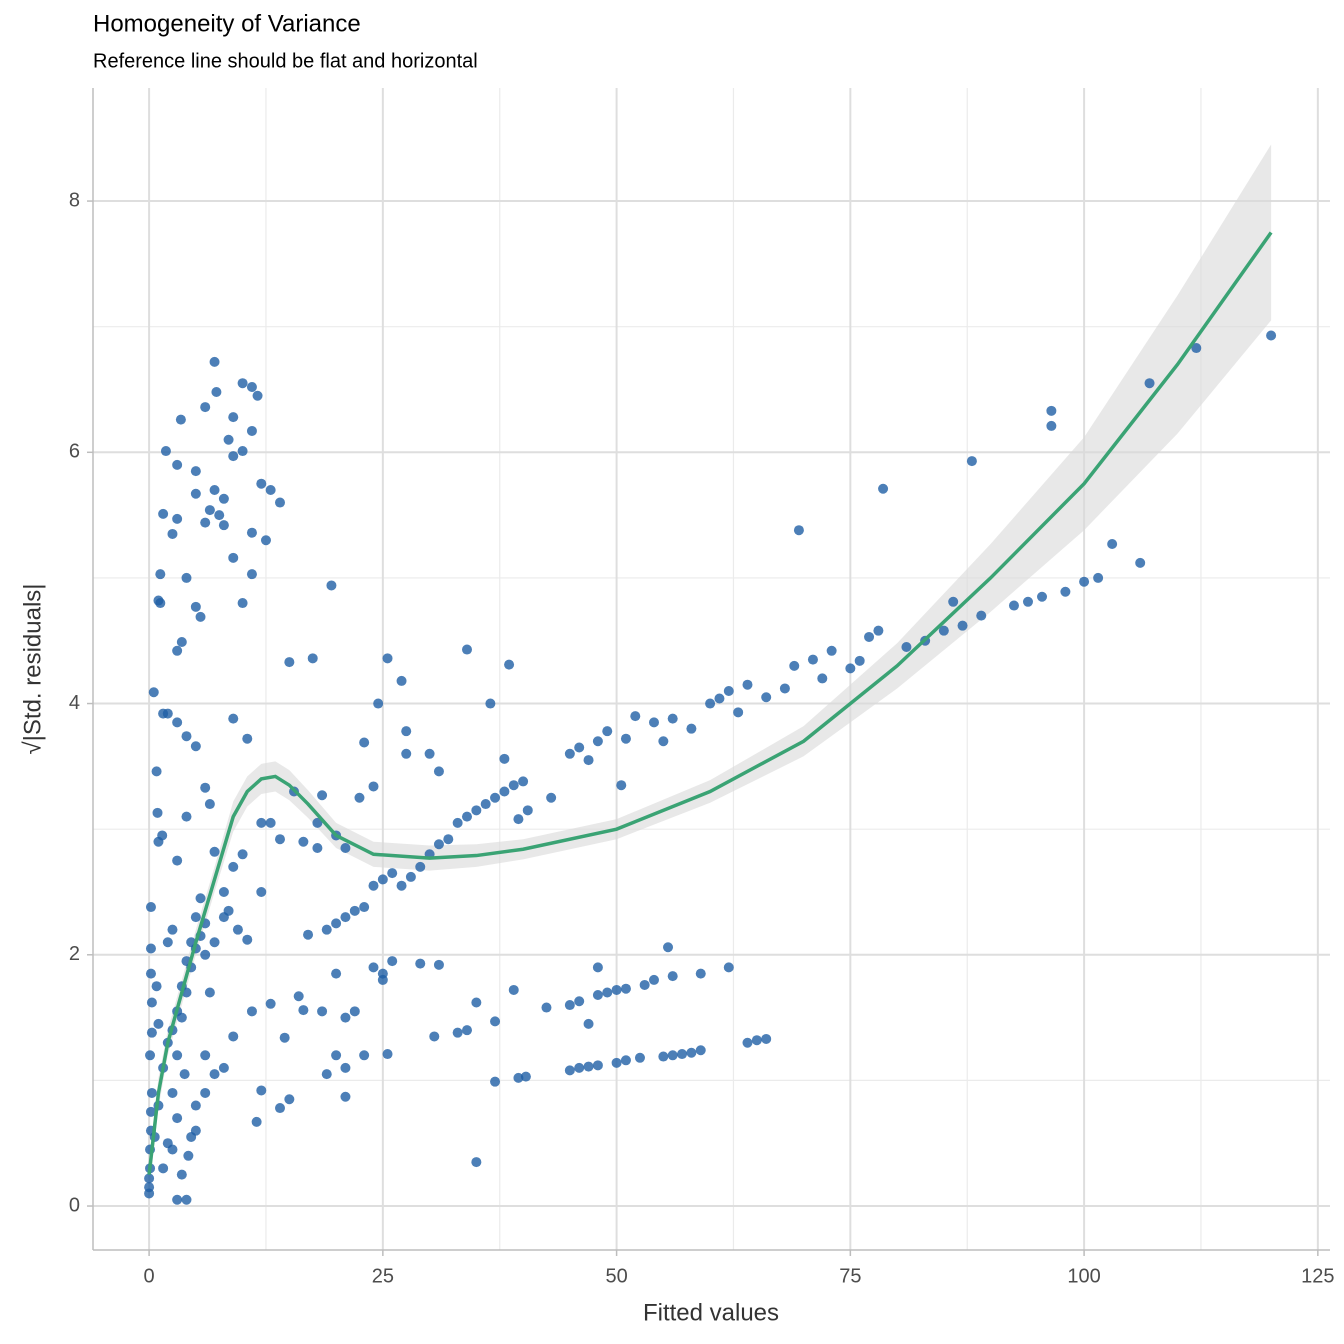 This screenshot has width=1344, height=1344. I want to click on y-tick-label: 4, so click(74, 703).